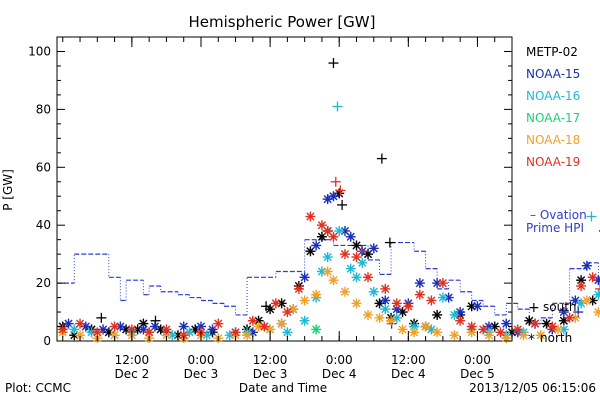  What do you see at coordinates (556, 338) in the screenshot?
I see `north-marker-label: north` at bounding box center [556, 338].